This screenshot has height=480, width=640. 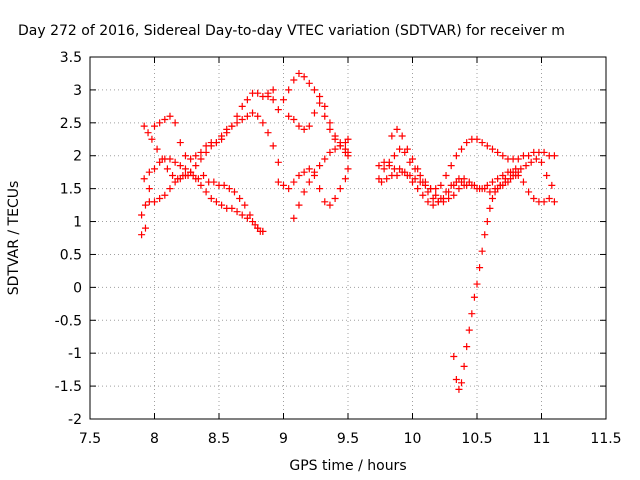 What do you see at coordinates (347, 466) in the screenshot?
I see `x-axis-label: GPS time / hours` at bounding box center [347, 466].